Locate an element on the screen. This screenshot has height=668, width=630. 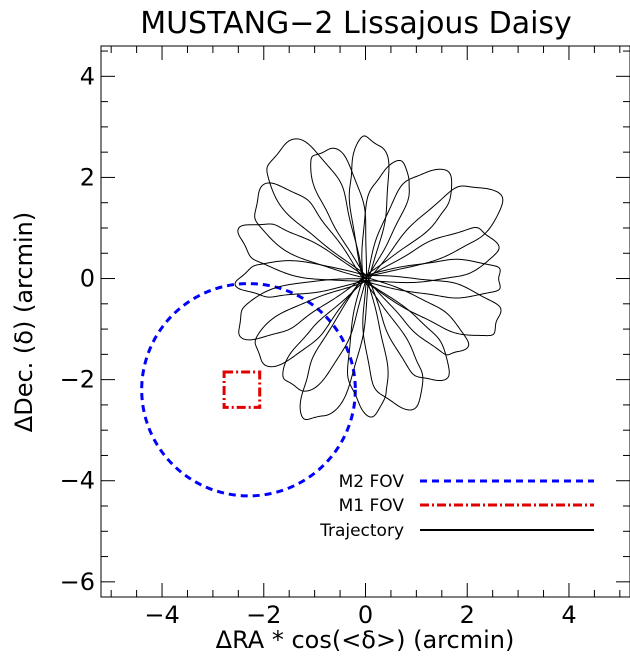
y-tick-label: 0 is located at coordinates (87, 279).